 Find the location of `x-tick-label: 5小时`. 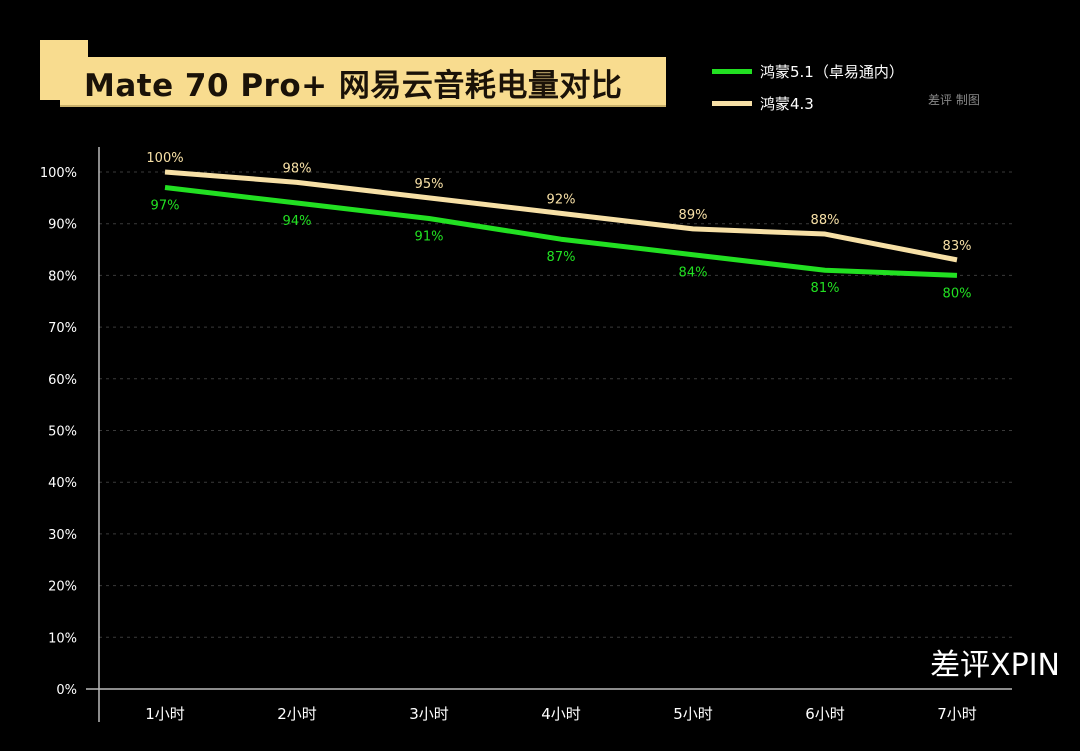

x-tick-label: 5小时 is located at coordinates (693, 714).